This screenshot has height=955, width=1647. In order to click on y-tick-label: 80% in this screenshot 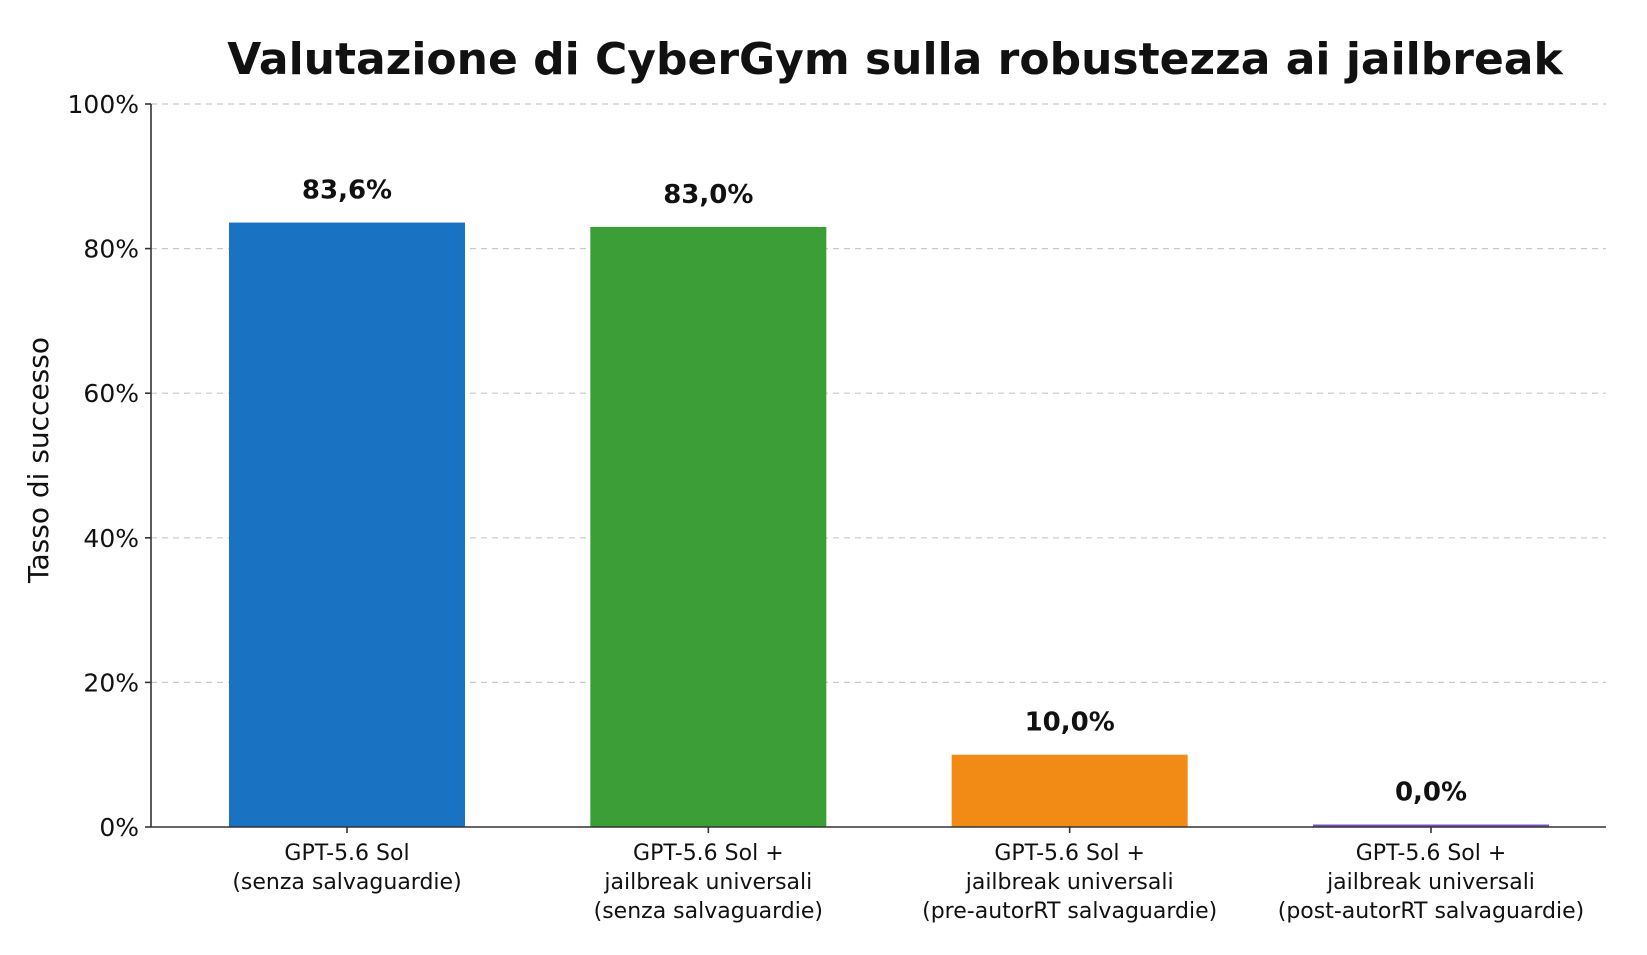, I will do `click(111, 249)`.